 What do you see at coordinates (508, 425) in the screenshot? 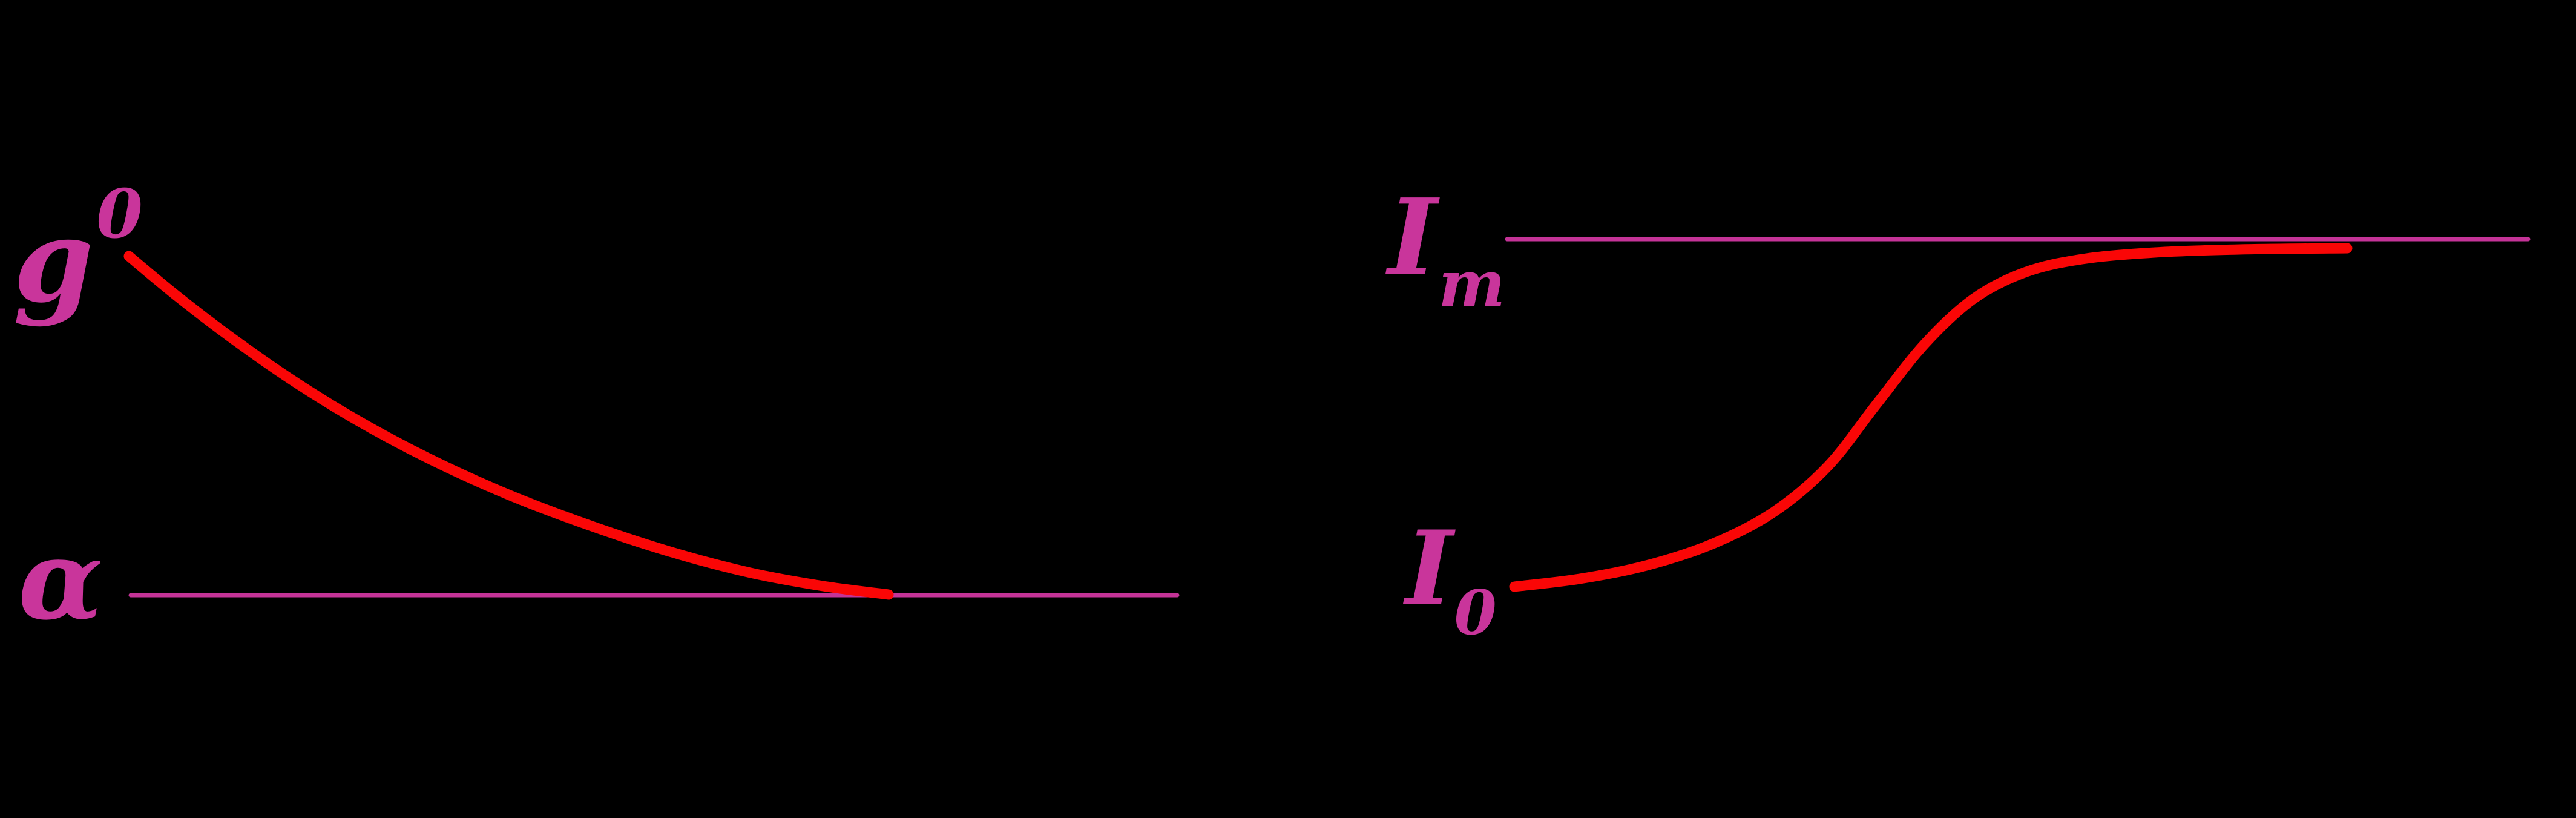
I see `conductance-decay-curve` at bounding box center [508, 425].